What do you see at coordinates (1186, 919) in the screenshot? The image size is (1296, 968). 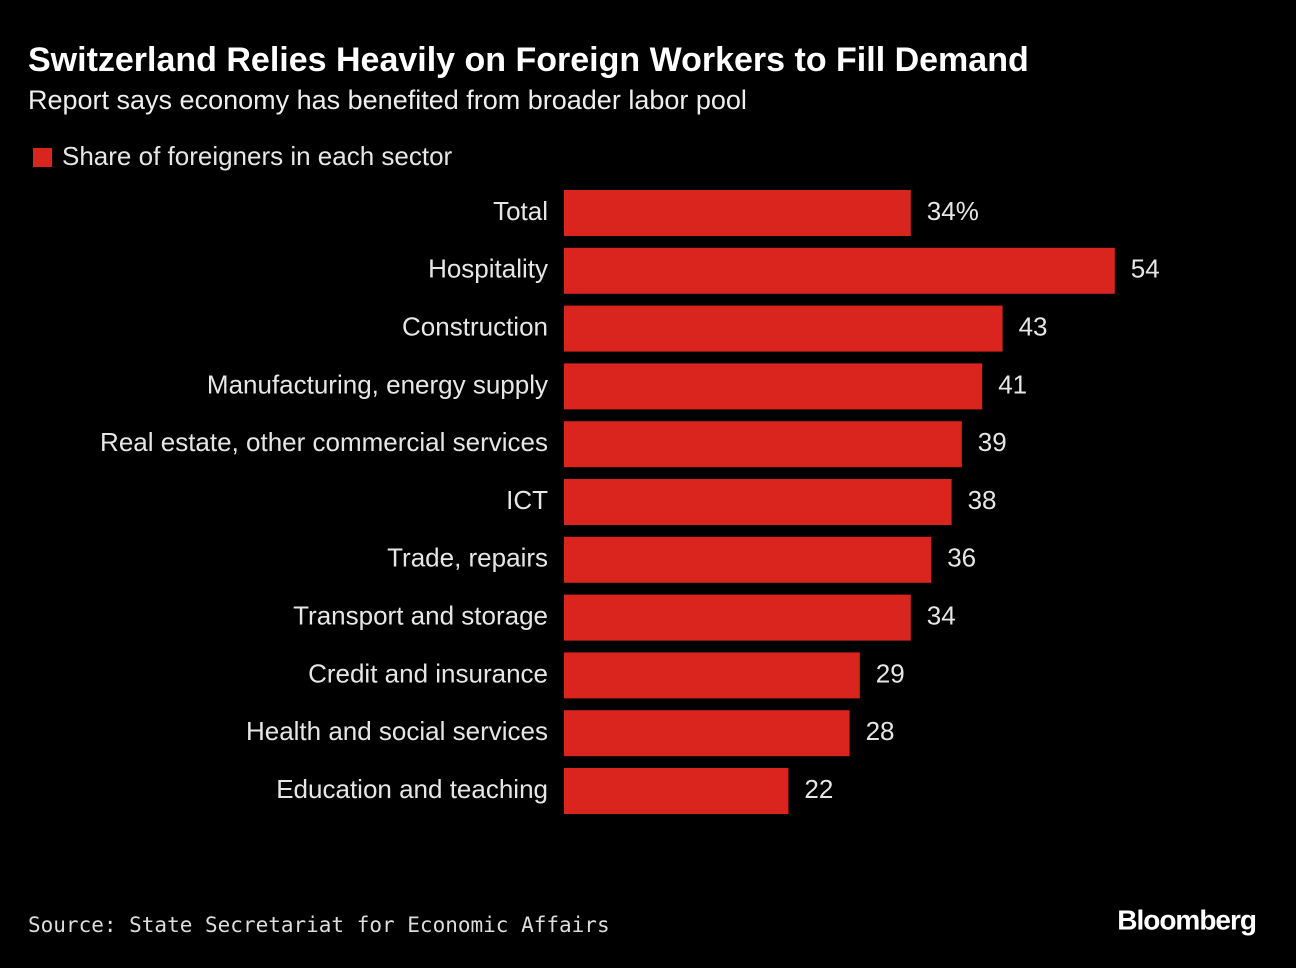 I see `brand-logo: Bloomberg` at bounding box center [1186, 919].